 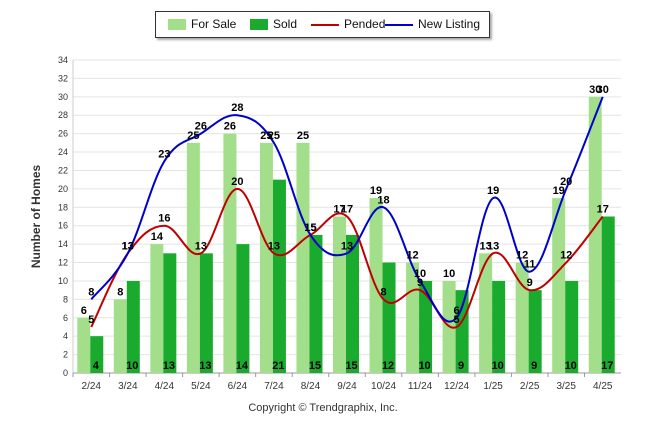 I want to click on for-sale-value-label: 19, so click(x=559, y=191).